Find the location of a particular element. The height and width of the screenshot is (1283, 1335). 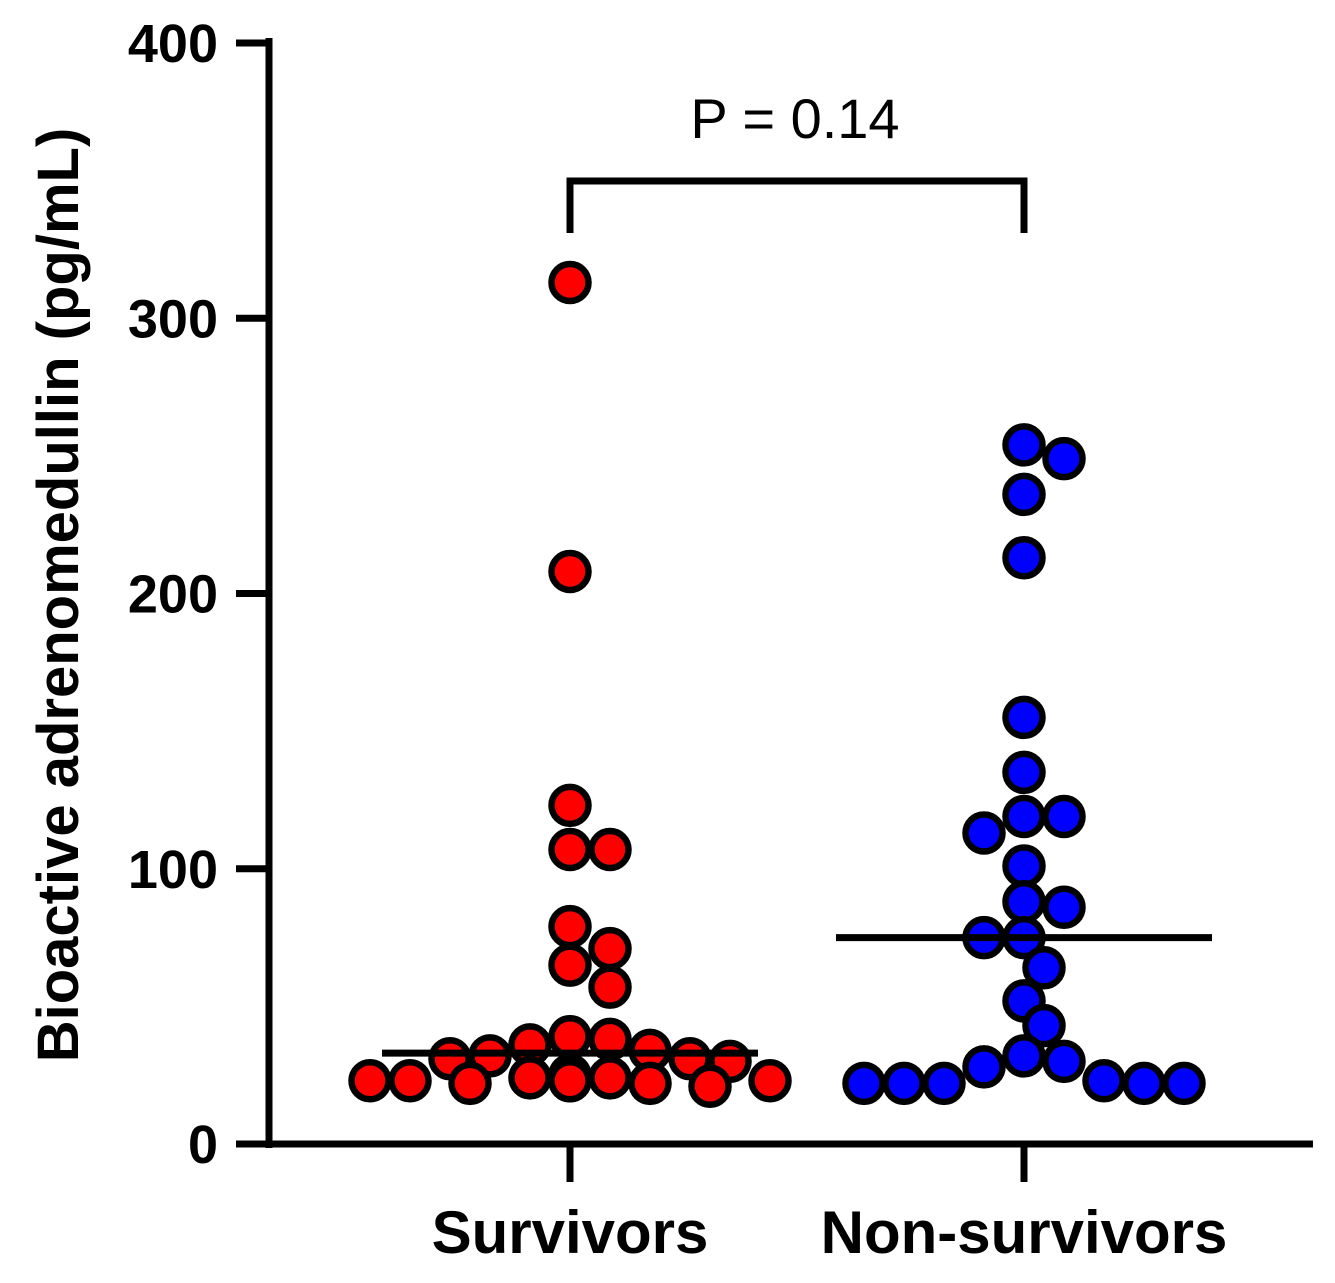

y-tick-label: 300 is located at coordinates (173, 319).